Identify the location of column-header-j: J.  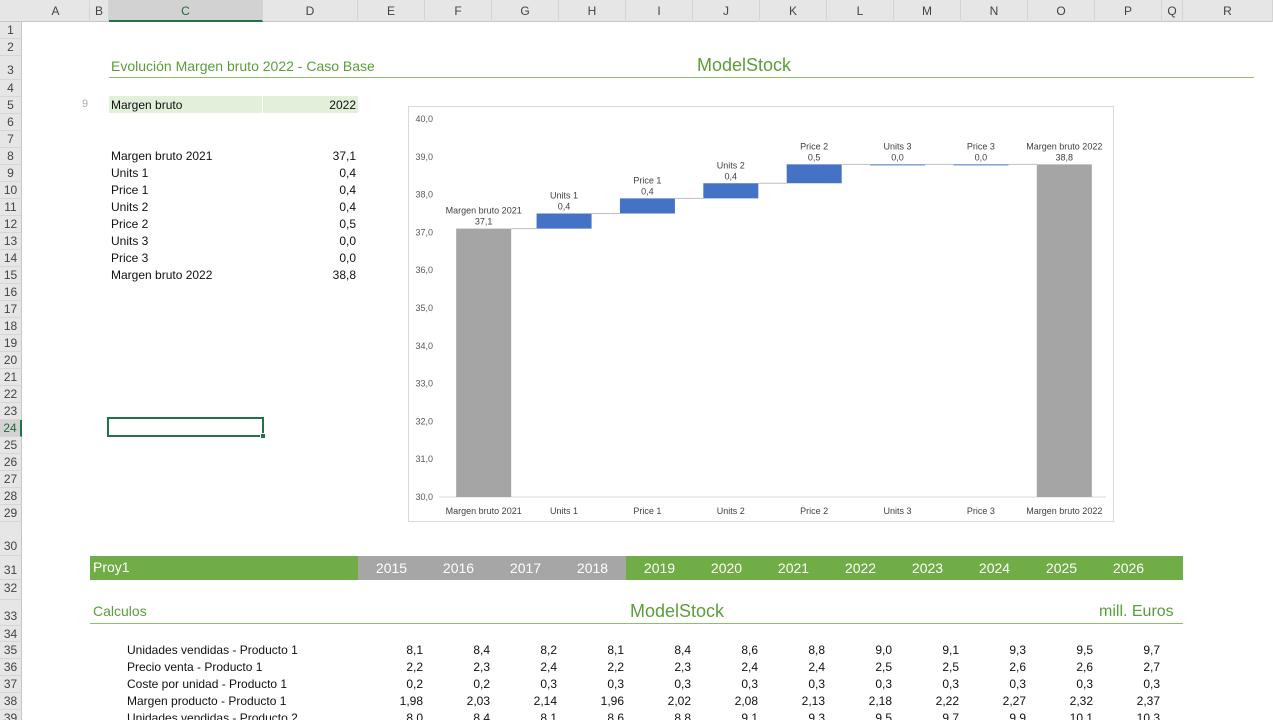
(726, 11).